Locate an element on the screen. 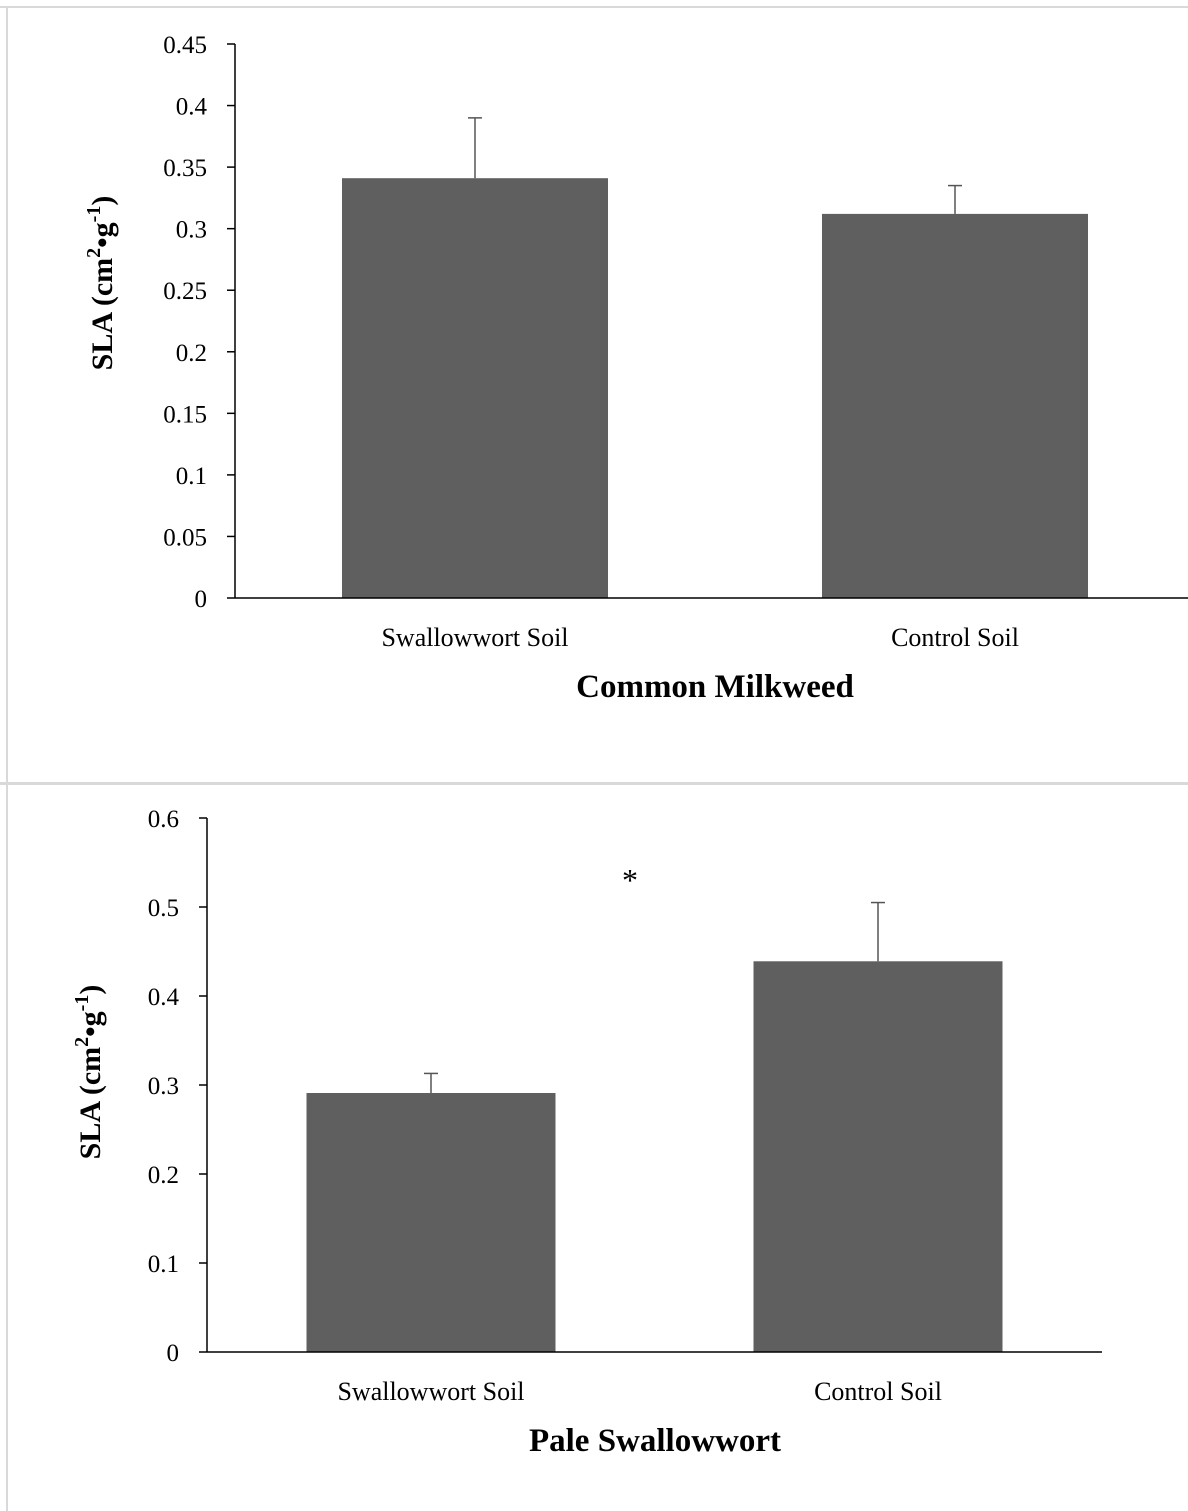  y-tick-label: 0.35 is located at coordinates (185, 168).